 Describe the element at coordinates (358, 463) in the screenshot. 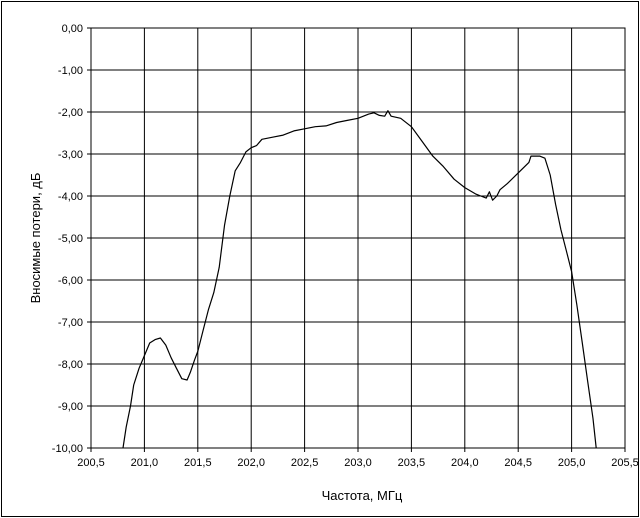

I see `x-tick-label: 203,0` at that location.